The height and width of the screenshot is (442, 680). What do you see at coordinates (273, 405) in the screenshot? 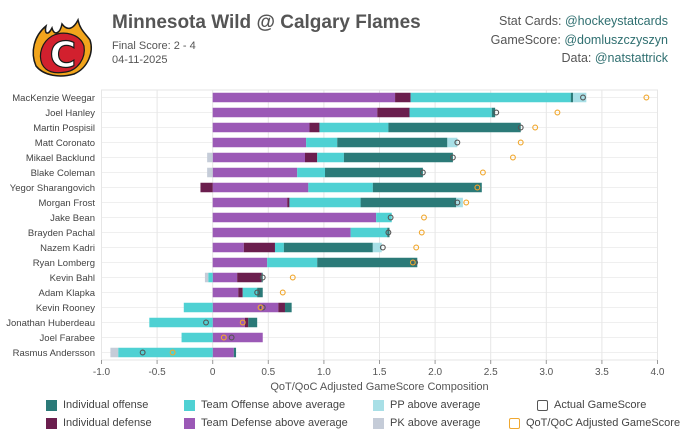
I see `legend-label: Team Offense above average` at bounding box center [273, 405].